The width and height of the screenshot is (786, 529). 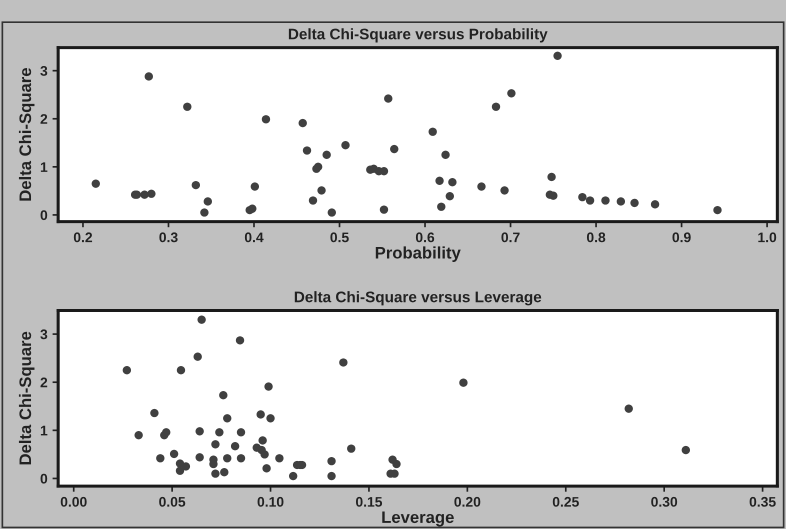 What do you see at coordinates (73, 501) in the screenshot?
I see `x-tick-label: 0.00` at bounding box center [73, 501].